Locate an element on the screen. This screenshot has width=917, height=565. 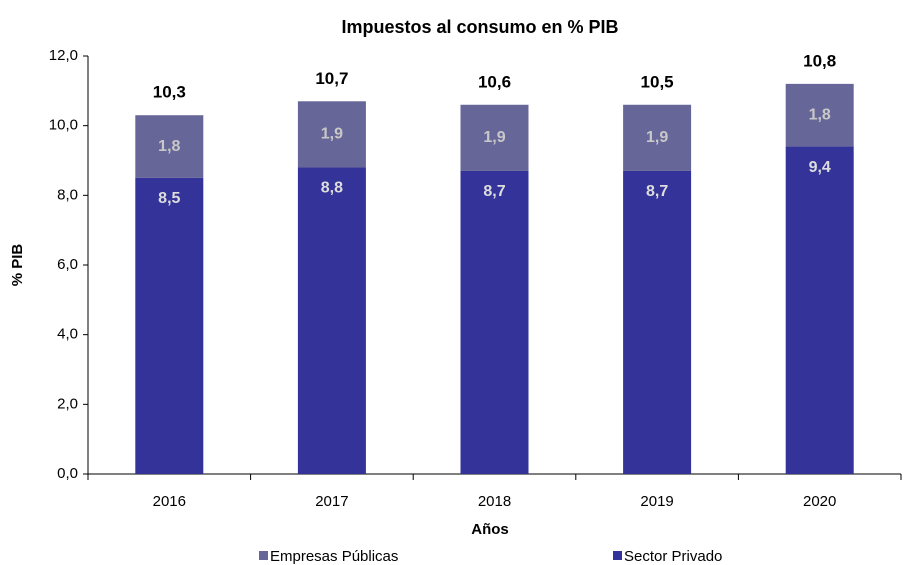
data-label: 8,8 is located at coordinates (332, 188).